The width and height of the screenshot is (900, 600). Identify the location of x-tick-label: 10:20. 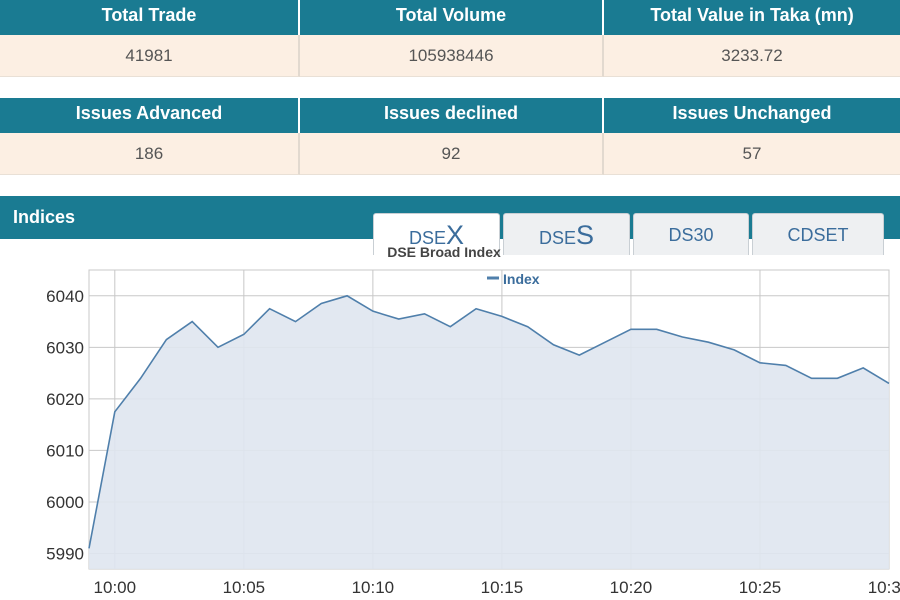
(631, 587).